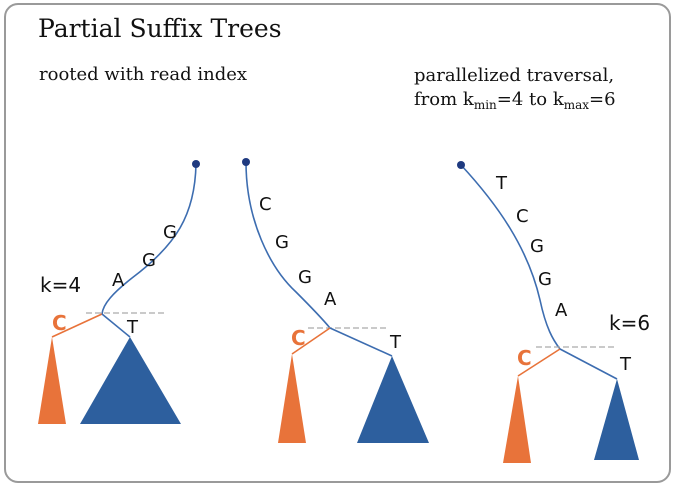 The width and height of the screenshot is (682, 491). Describe the element at coordinates (576, 105) in the screenshot. I see `subtitle-kmax-sub: max` at that location.